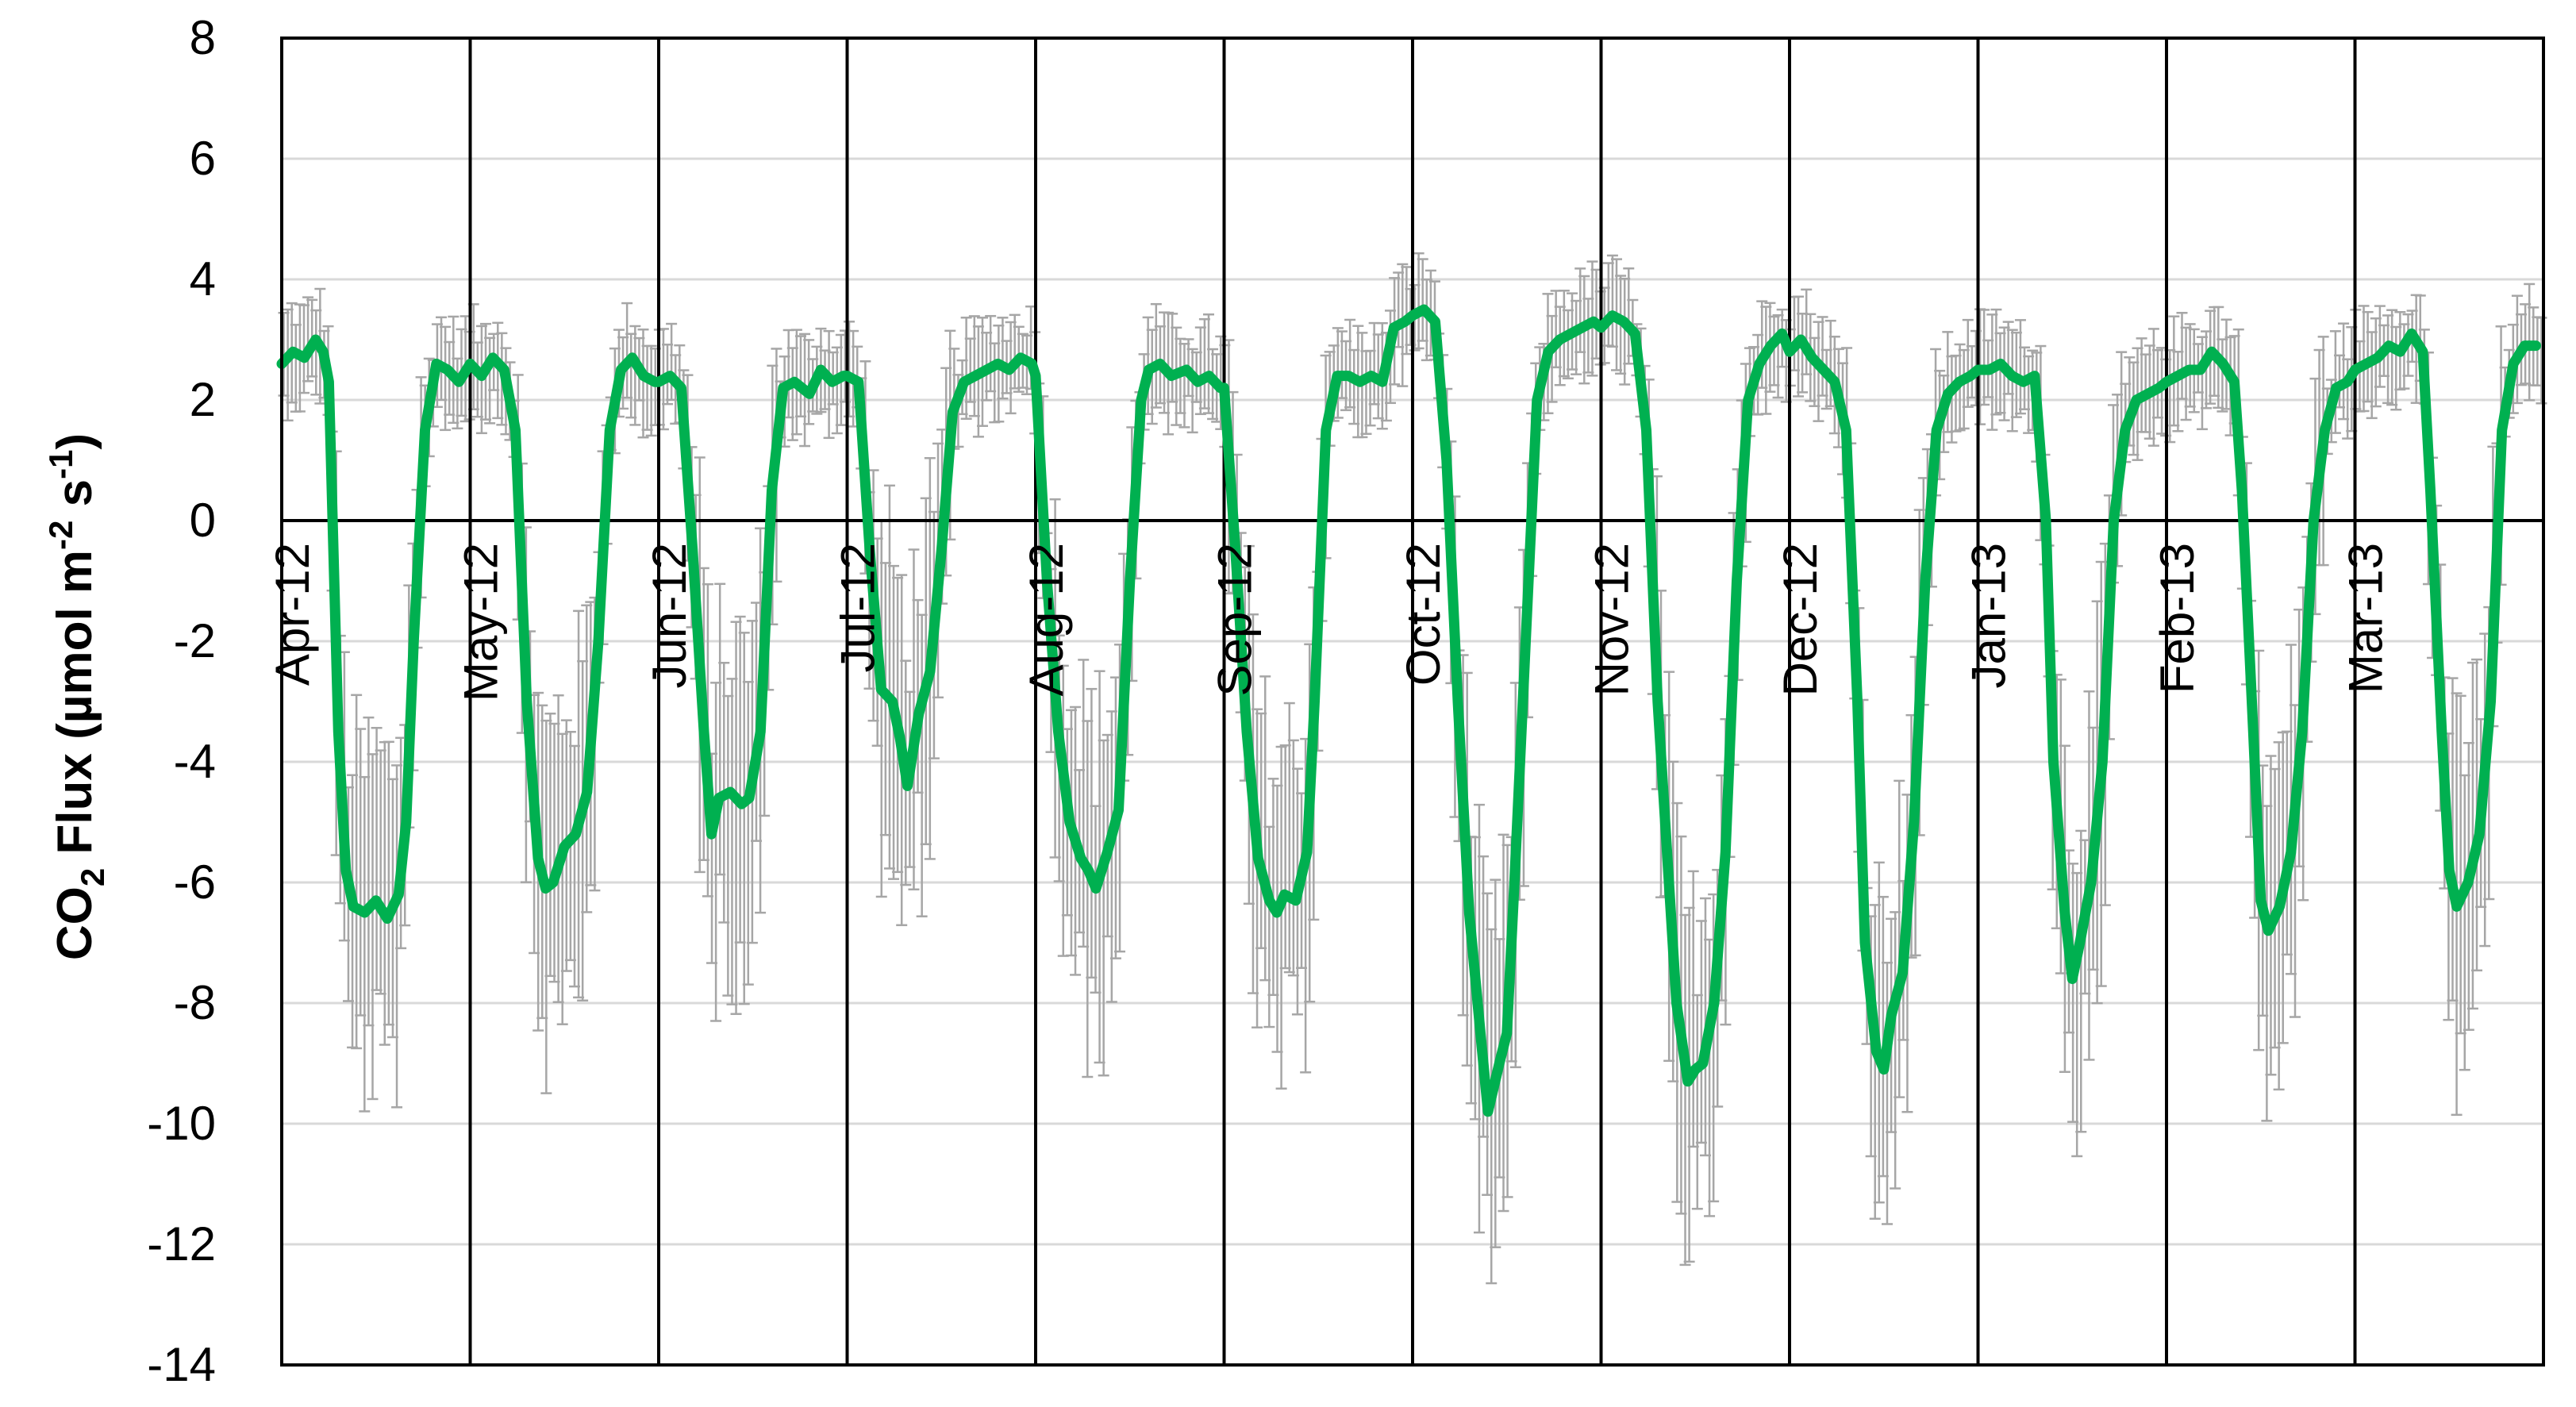  What do you see at coordinates (1989, 615) in the screenshot?
I see `month-label: Jan-13` at bounding box center [1989, 615].